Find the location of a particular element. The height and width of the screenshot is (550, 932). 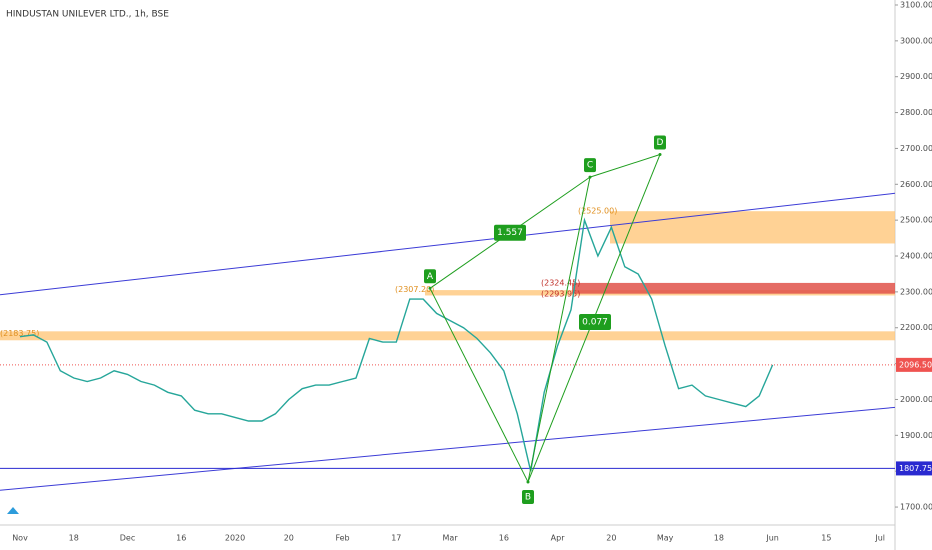

x-tick-label: 17 is located at coordinates (396, 538).